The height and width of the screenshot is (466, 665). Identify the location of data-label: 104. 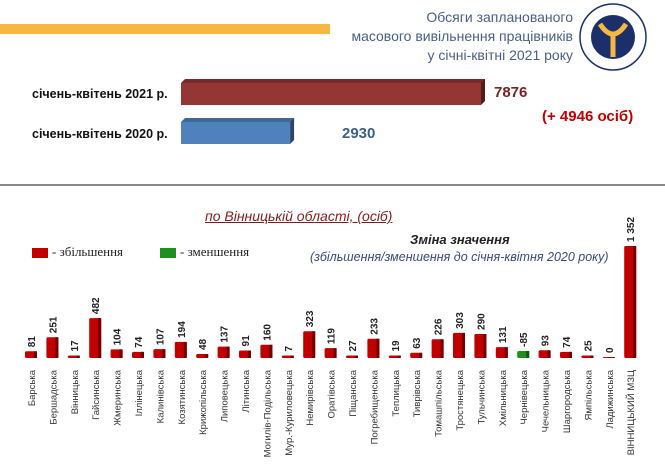
(118, 336).